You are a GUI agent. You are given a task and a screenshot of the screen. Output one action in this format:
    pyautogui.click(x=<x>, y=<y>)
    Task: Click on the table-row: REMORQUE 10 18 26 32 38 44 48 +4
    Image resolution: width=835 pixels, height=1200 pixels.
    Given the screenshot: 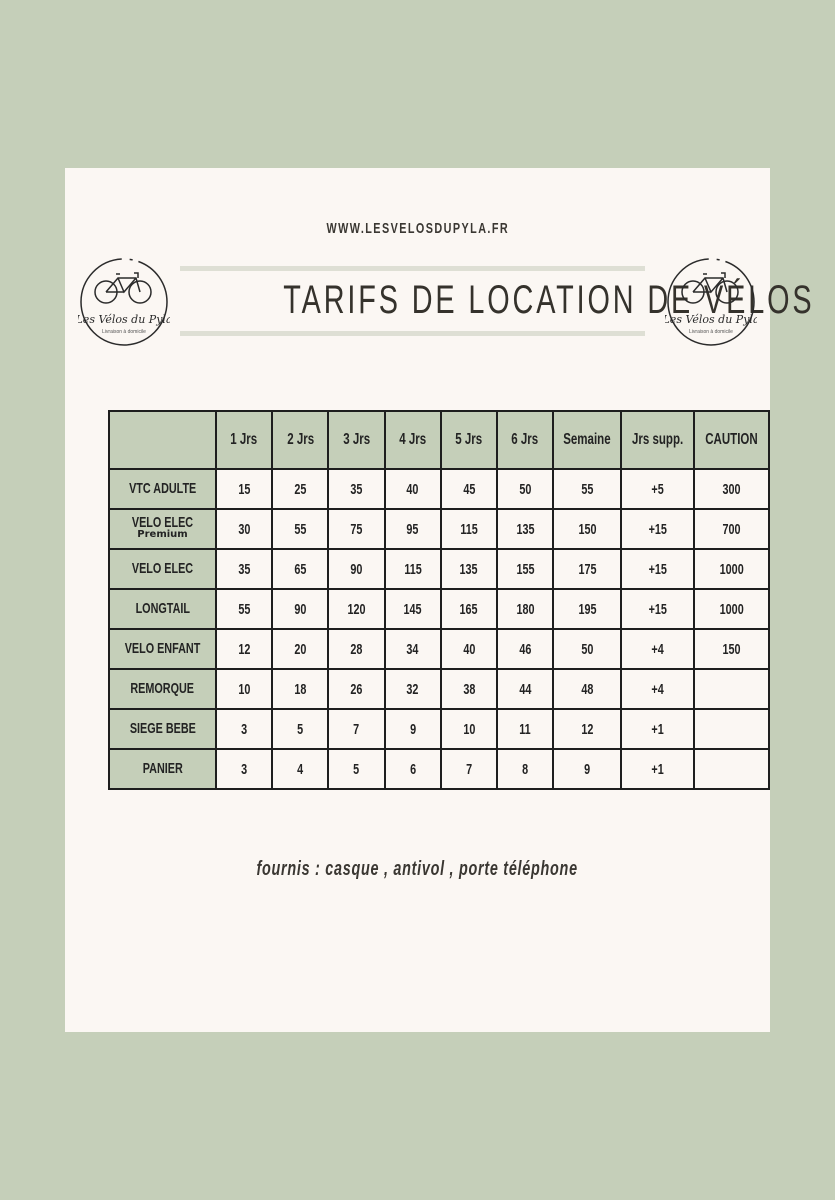 What is the action you would take?
    pyautogui.click(x=438, y=689)
    